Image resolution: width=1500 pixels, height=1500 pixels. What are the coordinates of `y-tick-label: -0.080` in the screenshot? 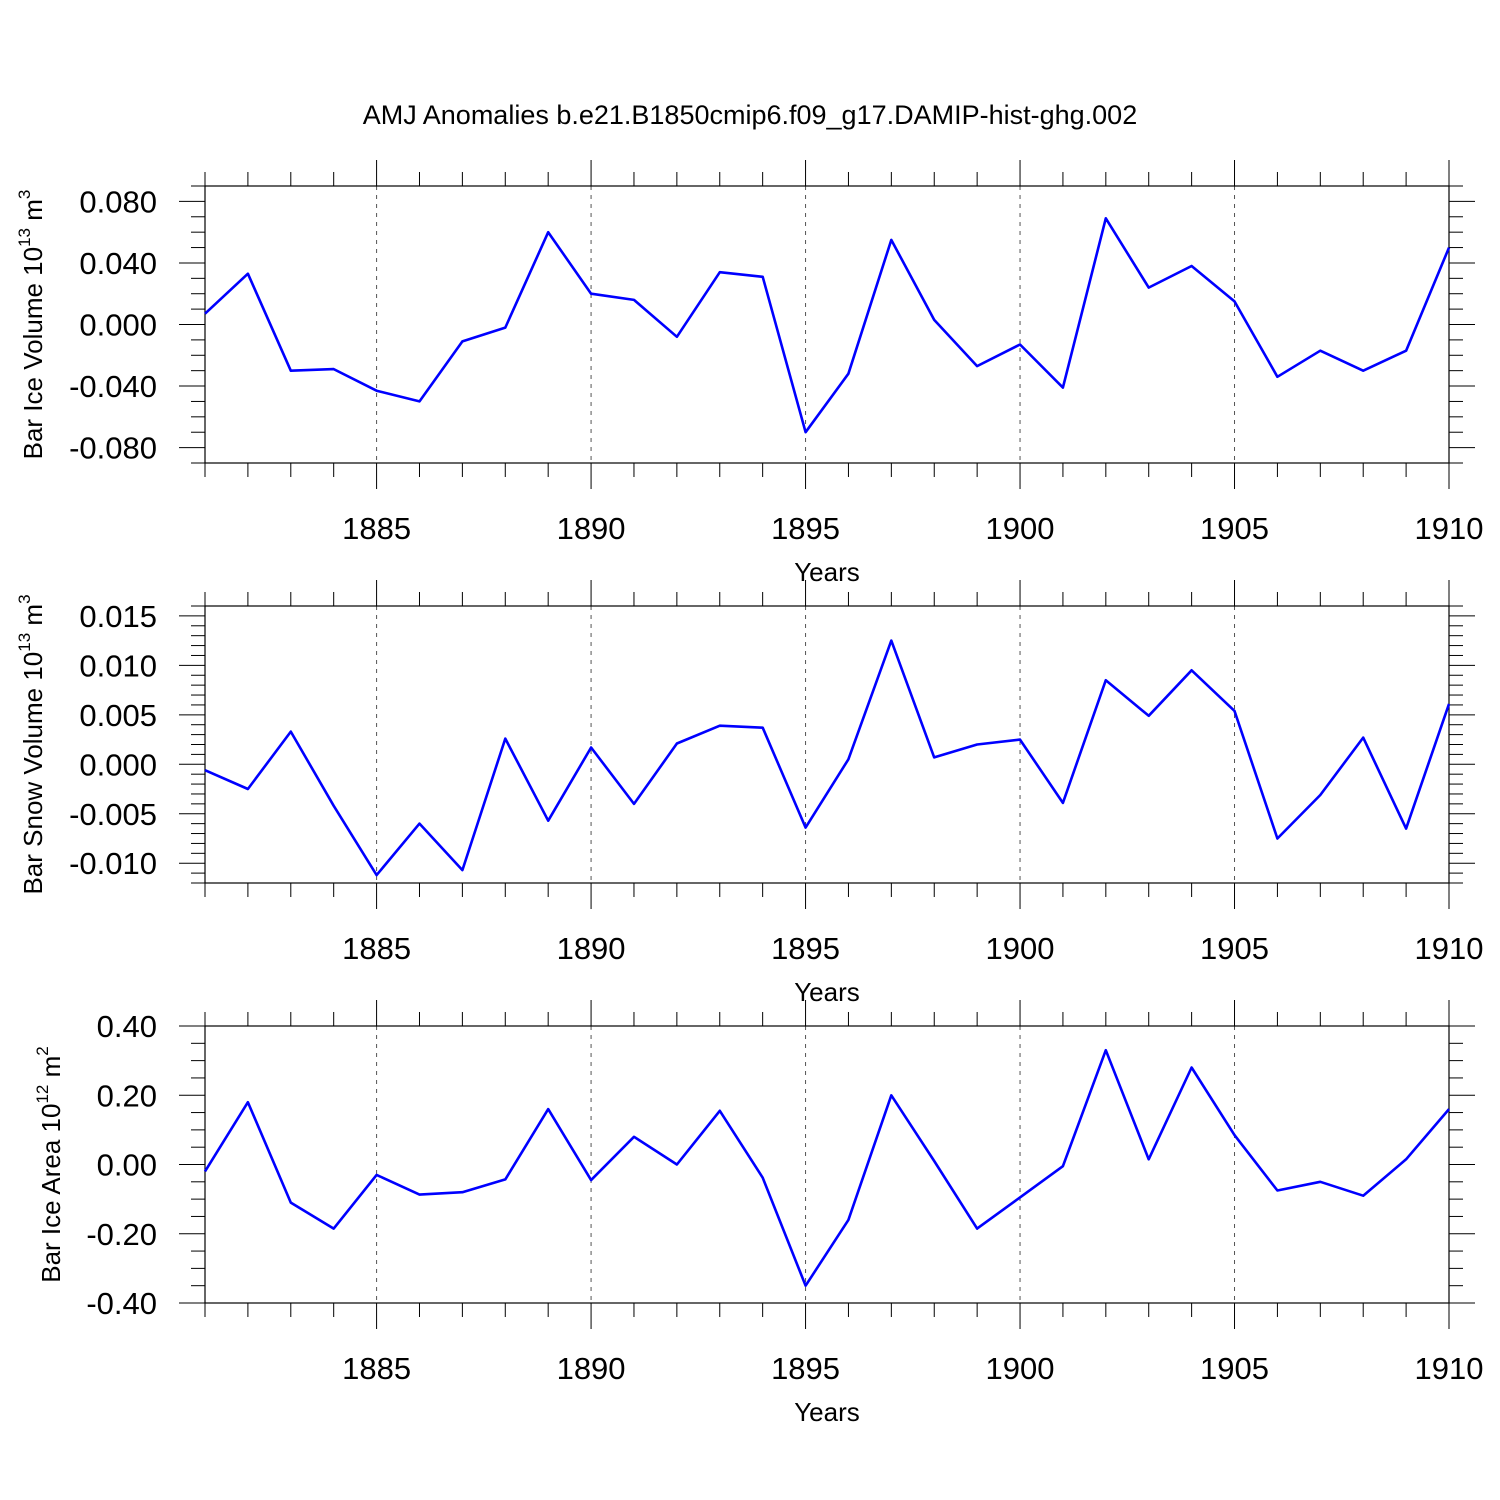 It's located at (113, 448).